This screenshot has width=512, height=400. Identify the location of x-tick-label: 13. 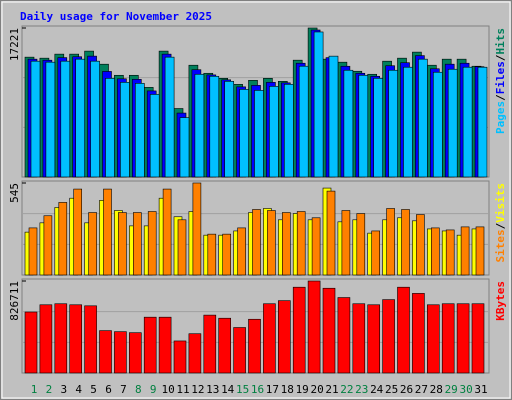
(212, 389).